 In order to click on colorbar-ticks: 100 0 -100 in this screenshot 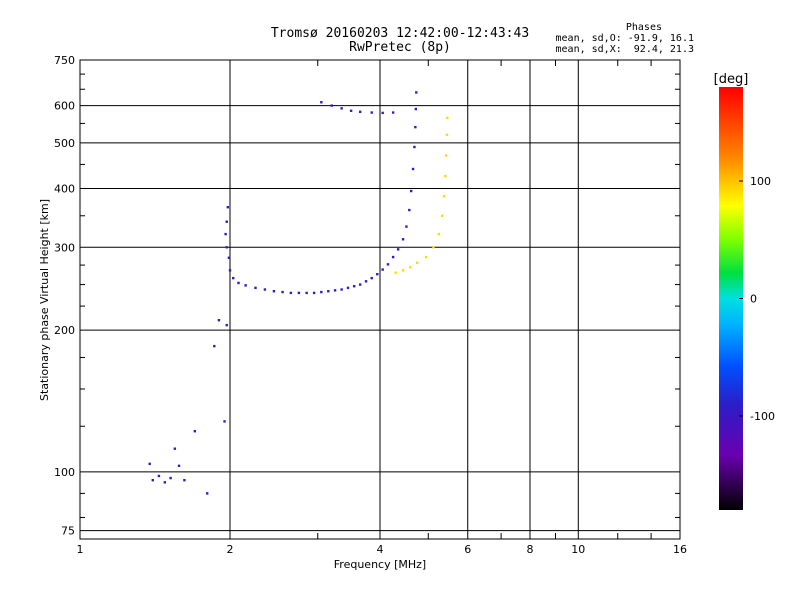, I will do `click(757, 299)`.